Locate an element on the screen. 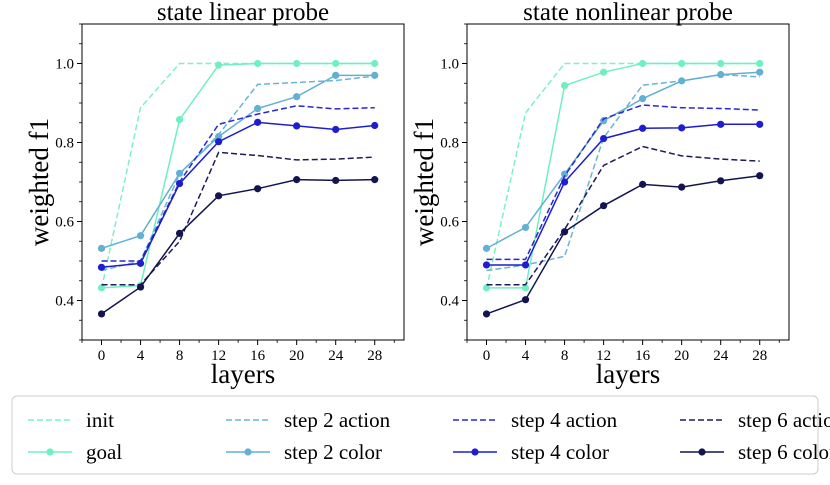  series-line-step-6-color is located at coordinates (238, 246).